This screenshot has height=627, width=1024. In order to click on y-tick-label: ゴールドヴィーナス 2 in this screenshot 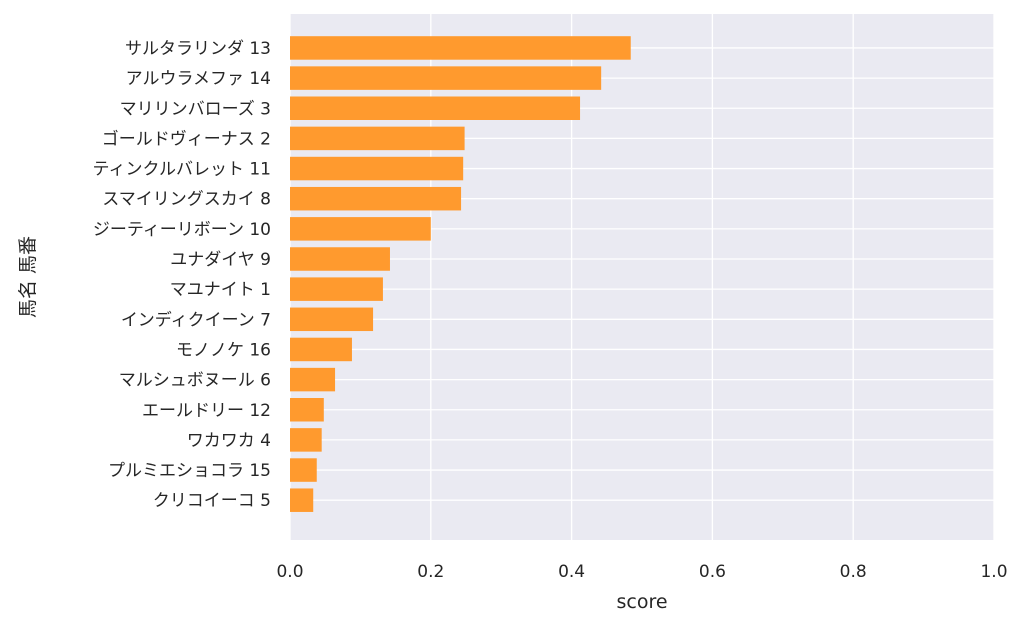, I will do `click(186, 138)`.